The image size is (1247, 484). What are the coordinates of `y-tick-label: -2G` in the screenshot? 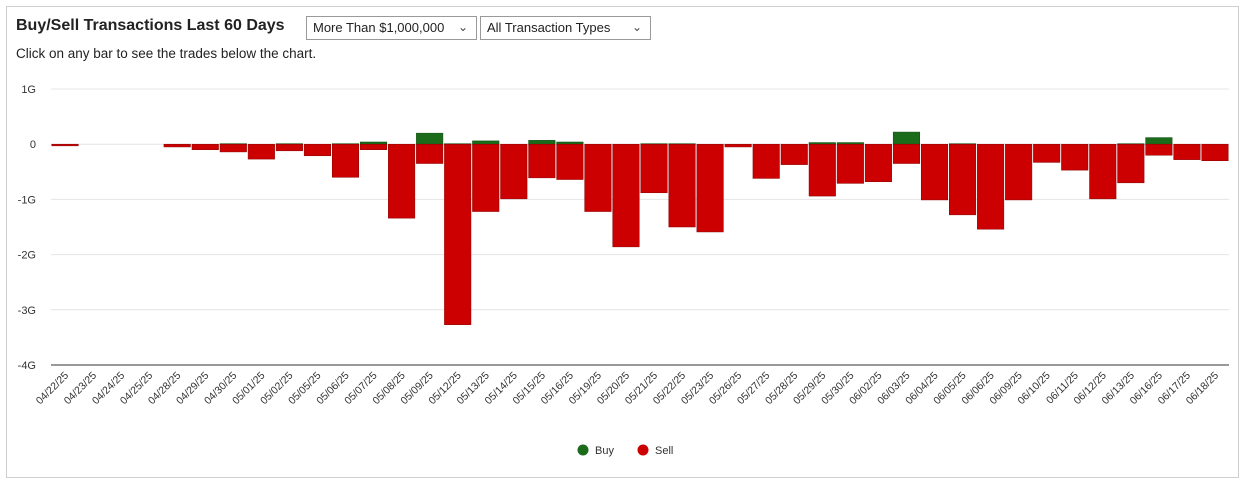 It's located at (27, 256).